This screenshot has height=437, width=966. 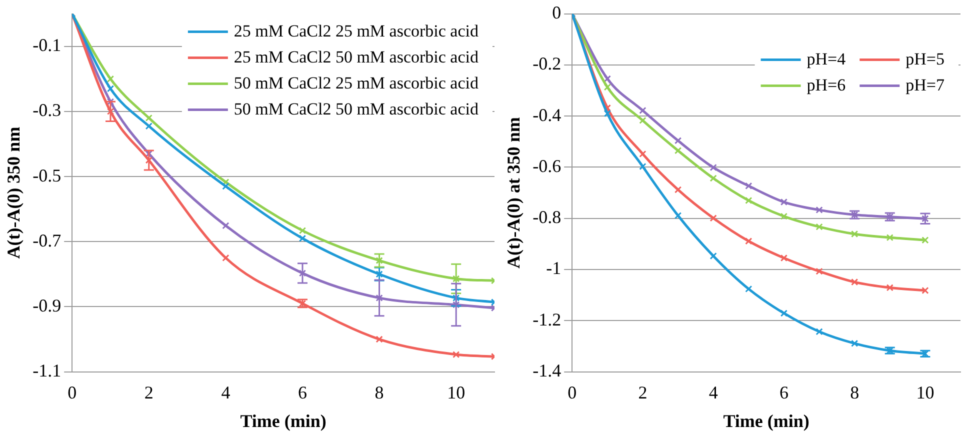 What do you see at coordinates (547, 217) in the screenshot?
I see `y-tick-label: -0.8` at bounding box center [547, 217].